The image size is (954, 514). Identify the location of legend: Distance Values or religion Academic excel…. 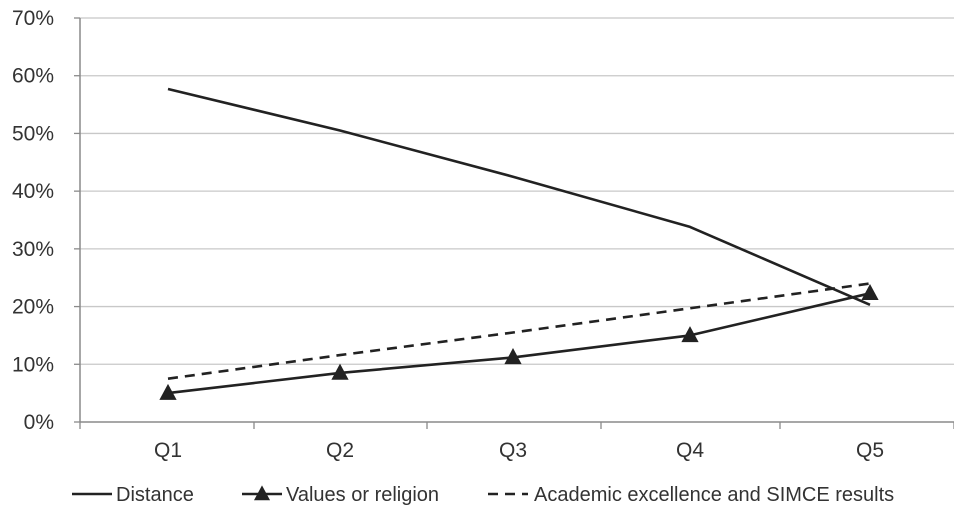
(483, 495).